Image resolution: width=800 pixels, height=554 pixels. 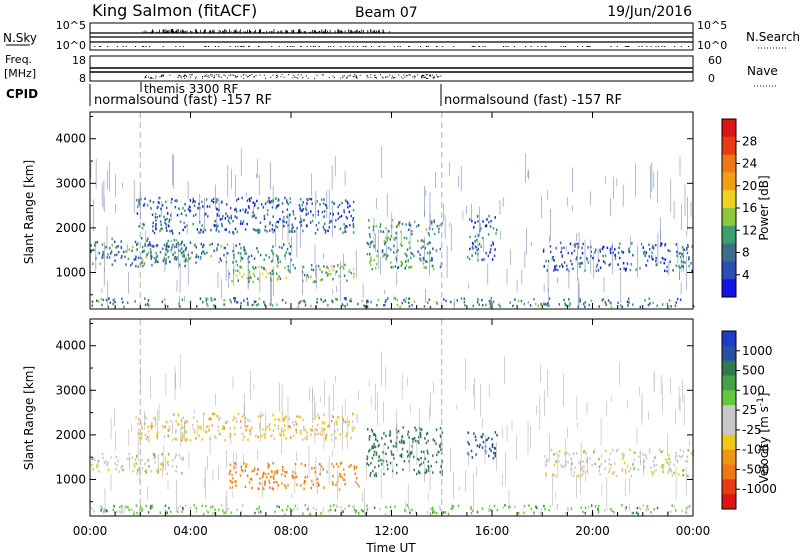 I want to click on y-tick-label: 4000, so click(x=70, y=139).